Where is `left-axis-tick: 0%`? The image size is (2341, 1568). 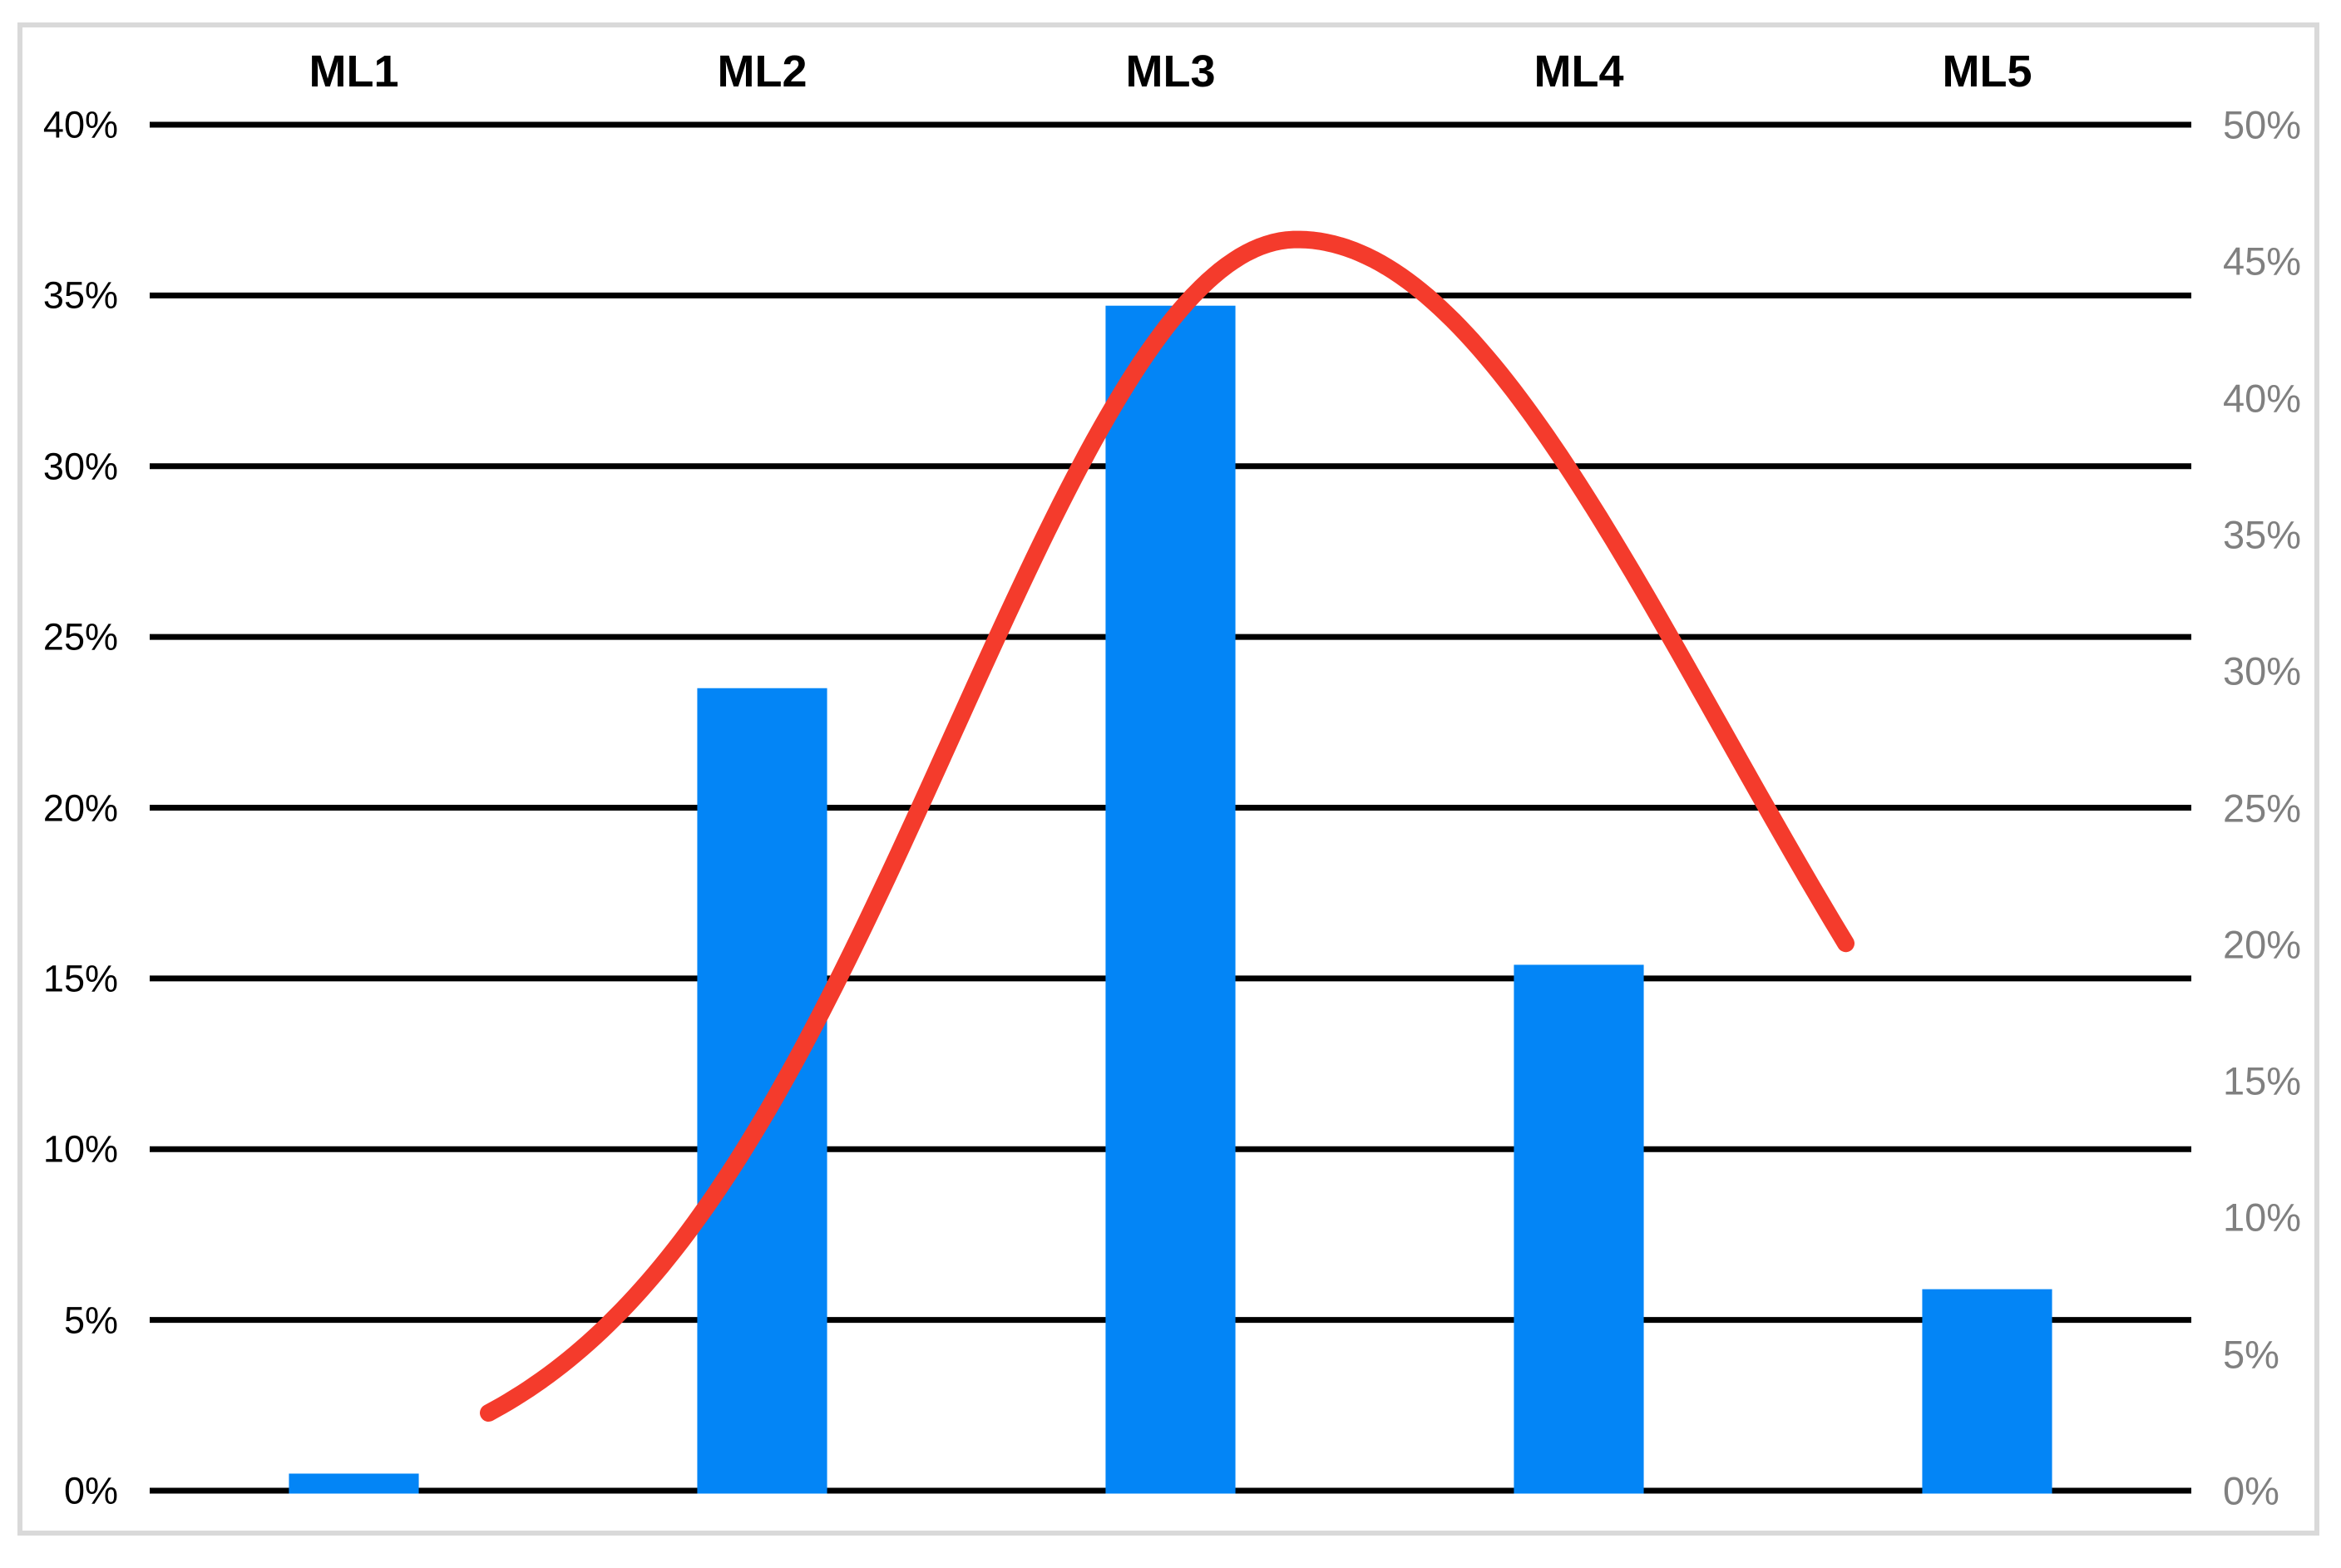 left-axis-tick: 0% is located at coordinates (90, 1490).